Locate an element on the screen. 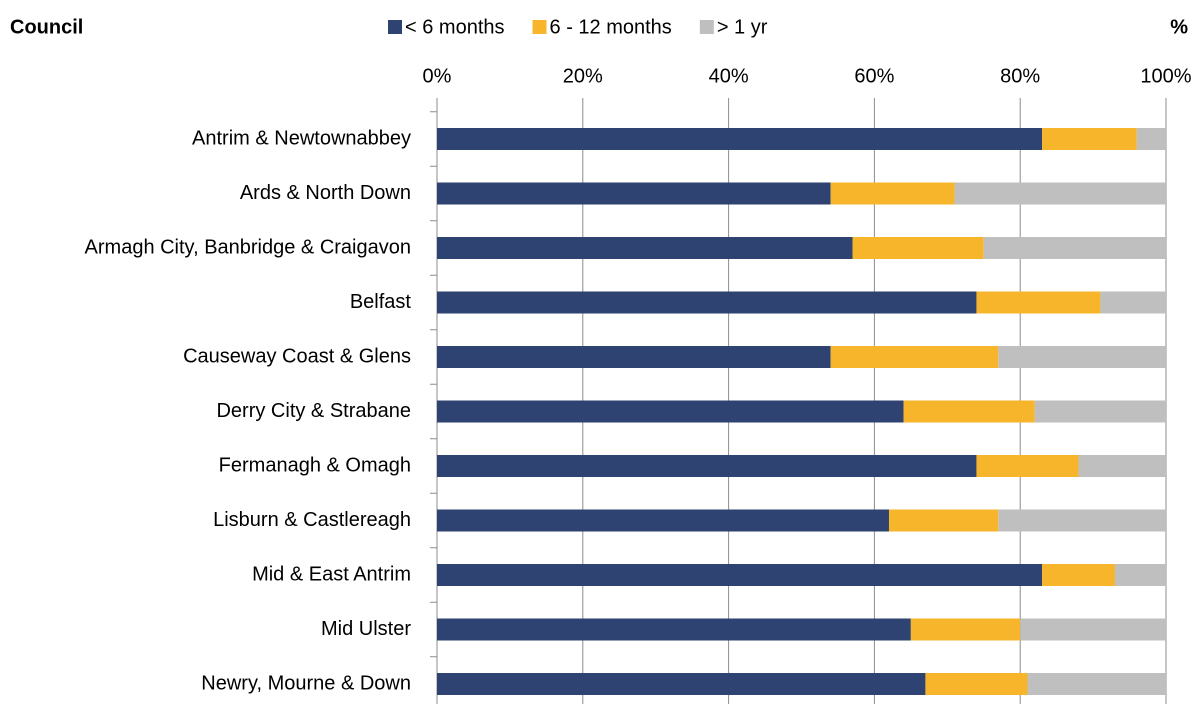 The width and height of the screenshot is (1197, 704). y-tick-label: Ards & North Down is located at coordinates (325, 193).